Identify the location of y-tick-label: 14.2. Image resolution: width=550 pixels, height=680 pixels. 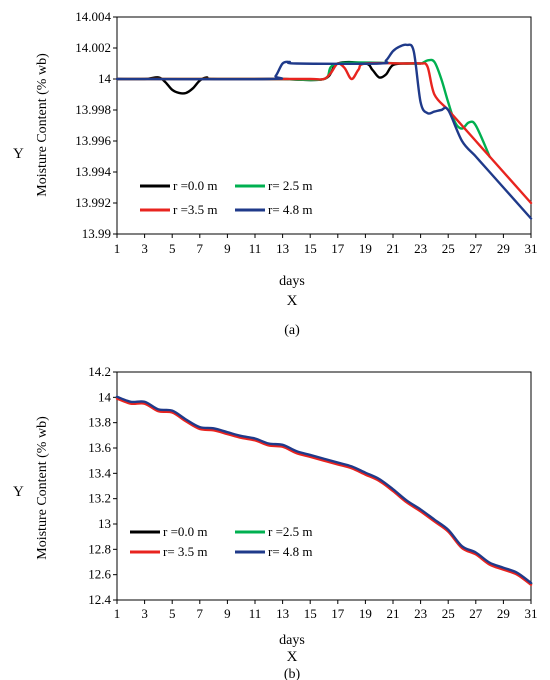
(99, 371).